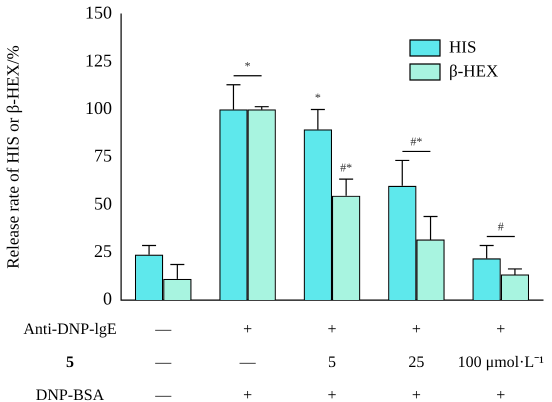  Describe the element at coordinates (247, 361) in the screenshot. I see `x-tick-label: + — +` at that location.